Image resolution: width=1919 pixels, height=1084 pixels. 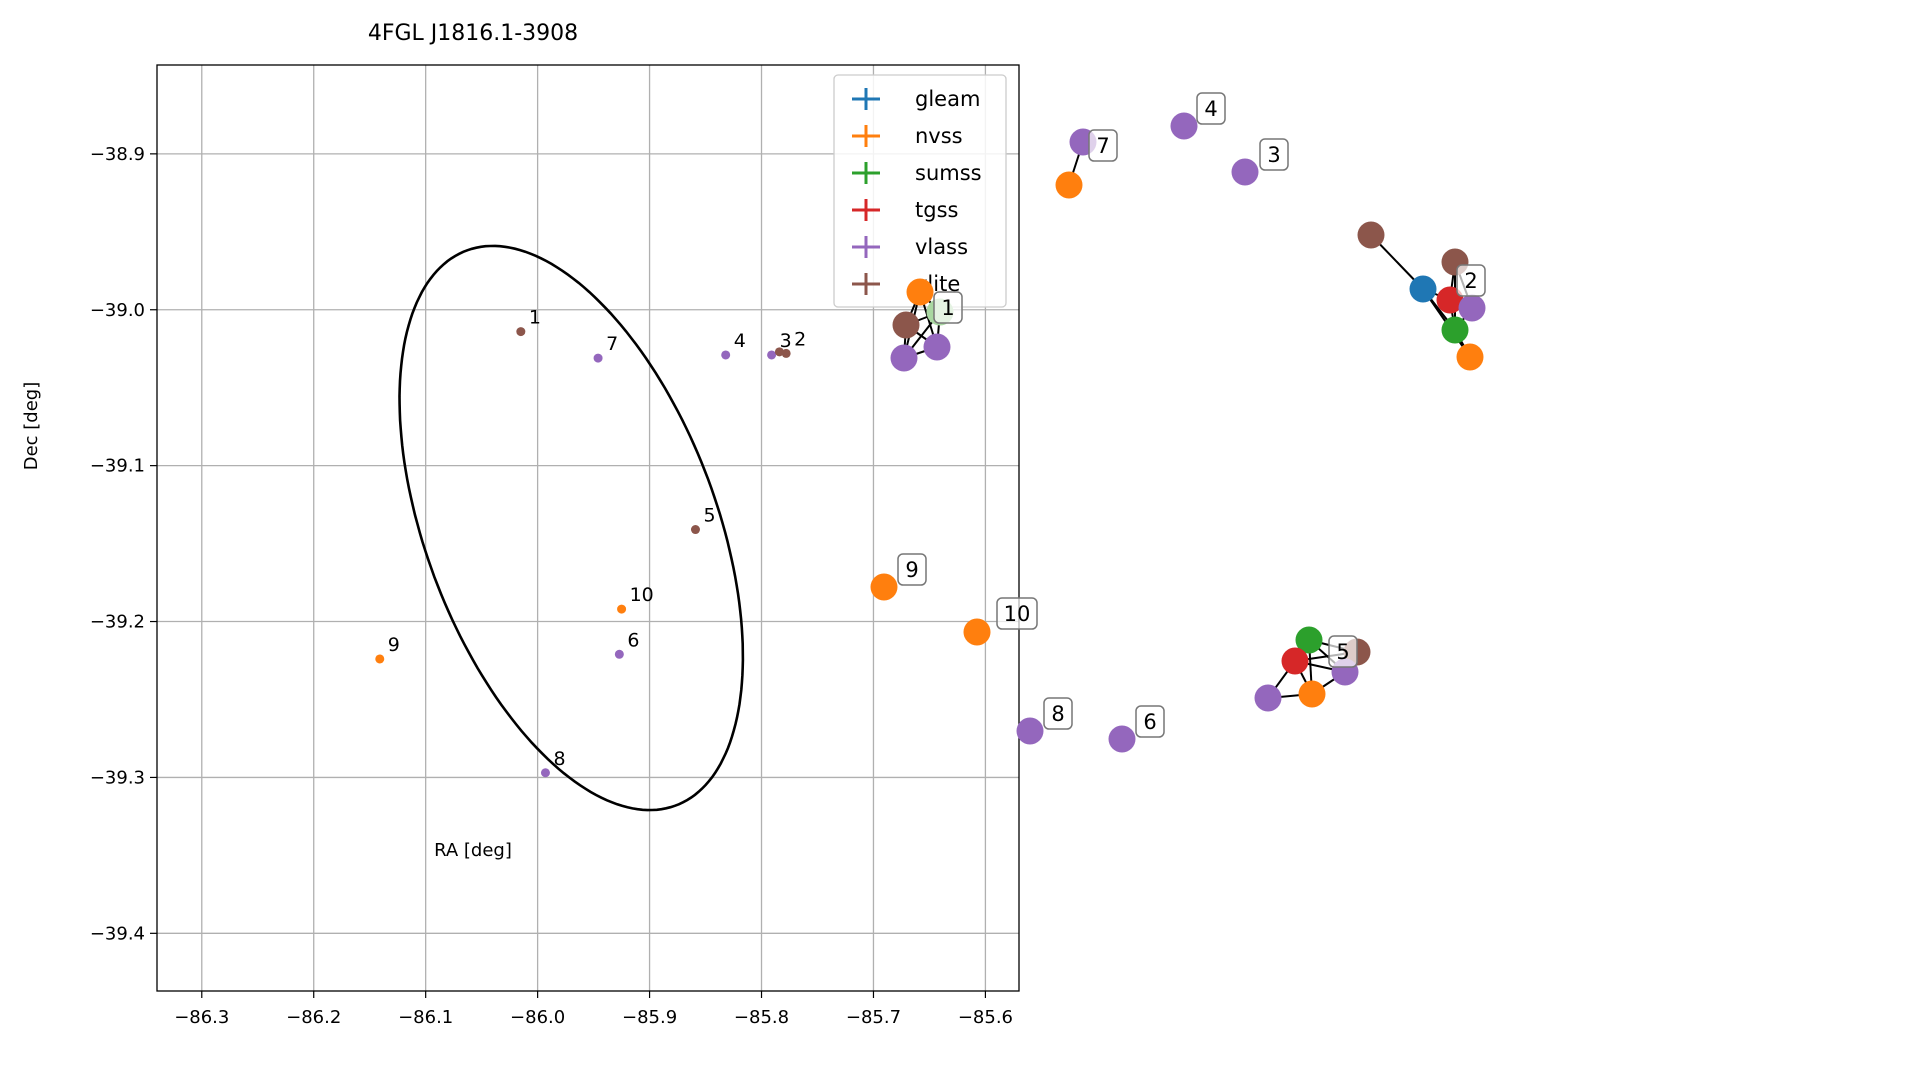 What do you see at coordinates (920, 191) in the screenshot?
I see `legend-box` at bounding box center [920, 191].